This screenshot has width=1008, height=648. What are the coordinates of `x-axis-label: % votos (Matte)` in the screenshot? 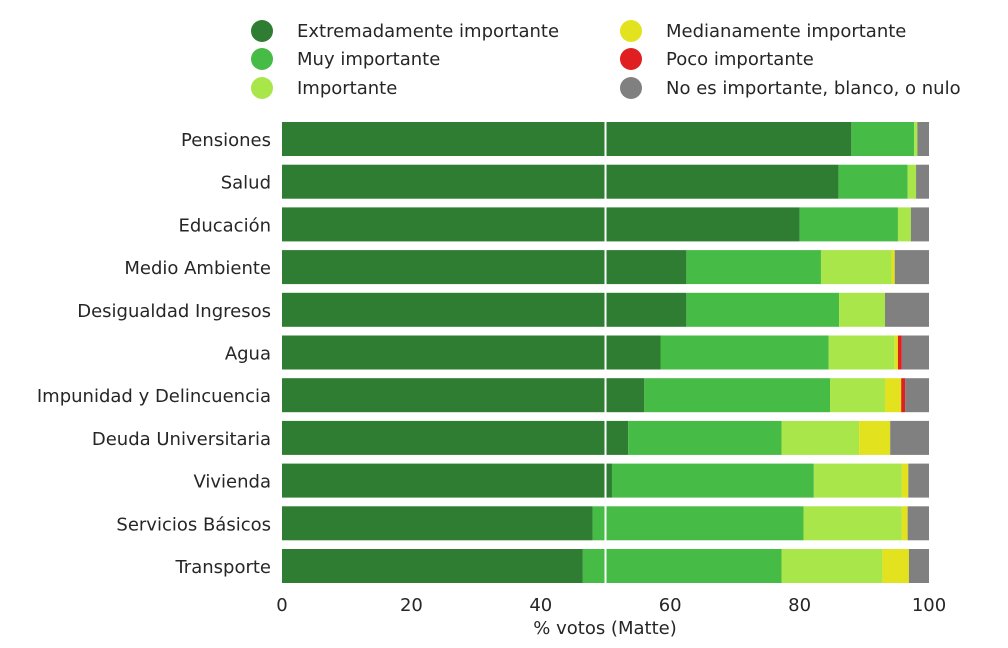 It's located at (604, 628).